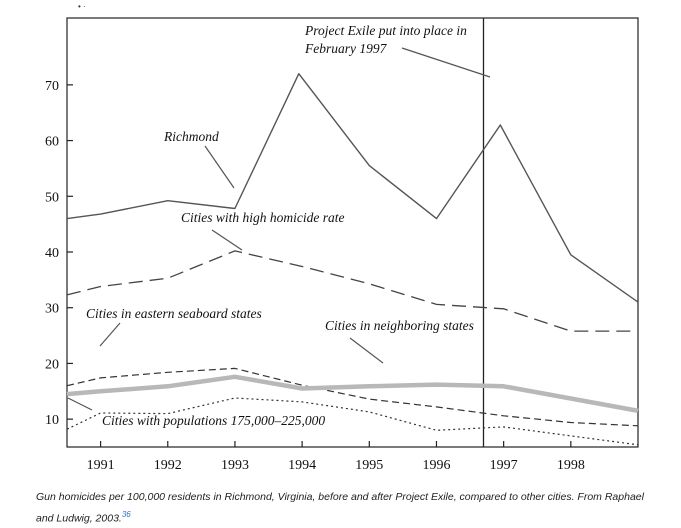 Image resolution: width=681 pixels, height=528 pixels. Describe the element at coordinates (52, 142) in the screenshot. I see `y-tick-label: 60` at that location.